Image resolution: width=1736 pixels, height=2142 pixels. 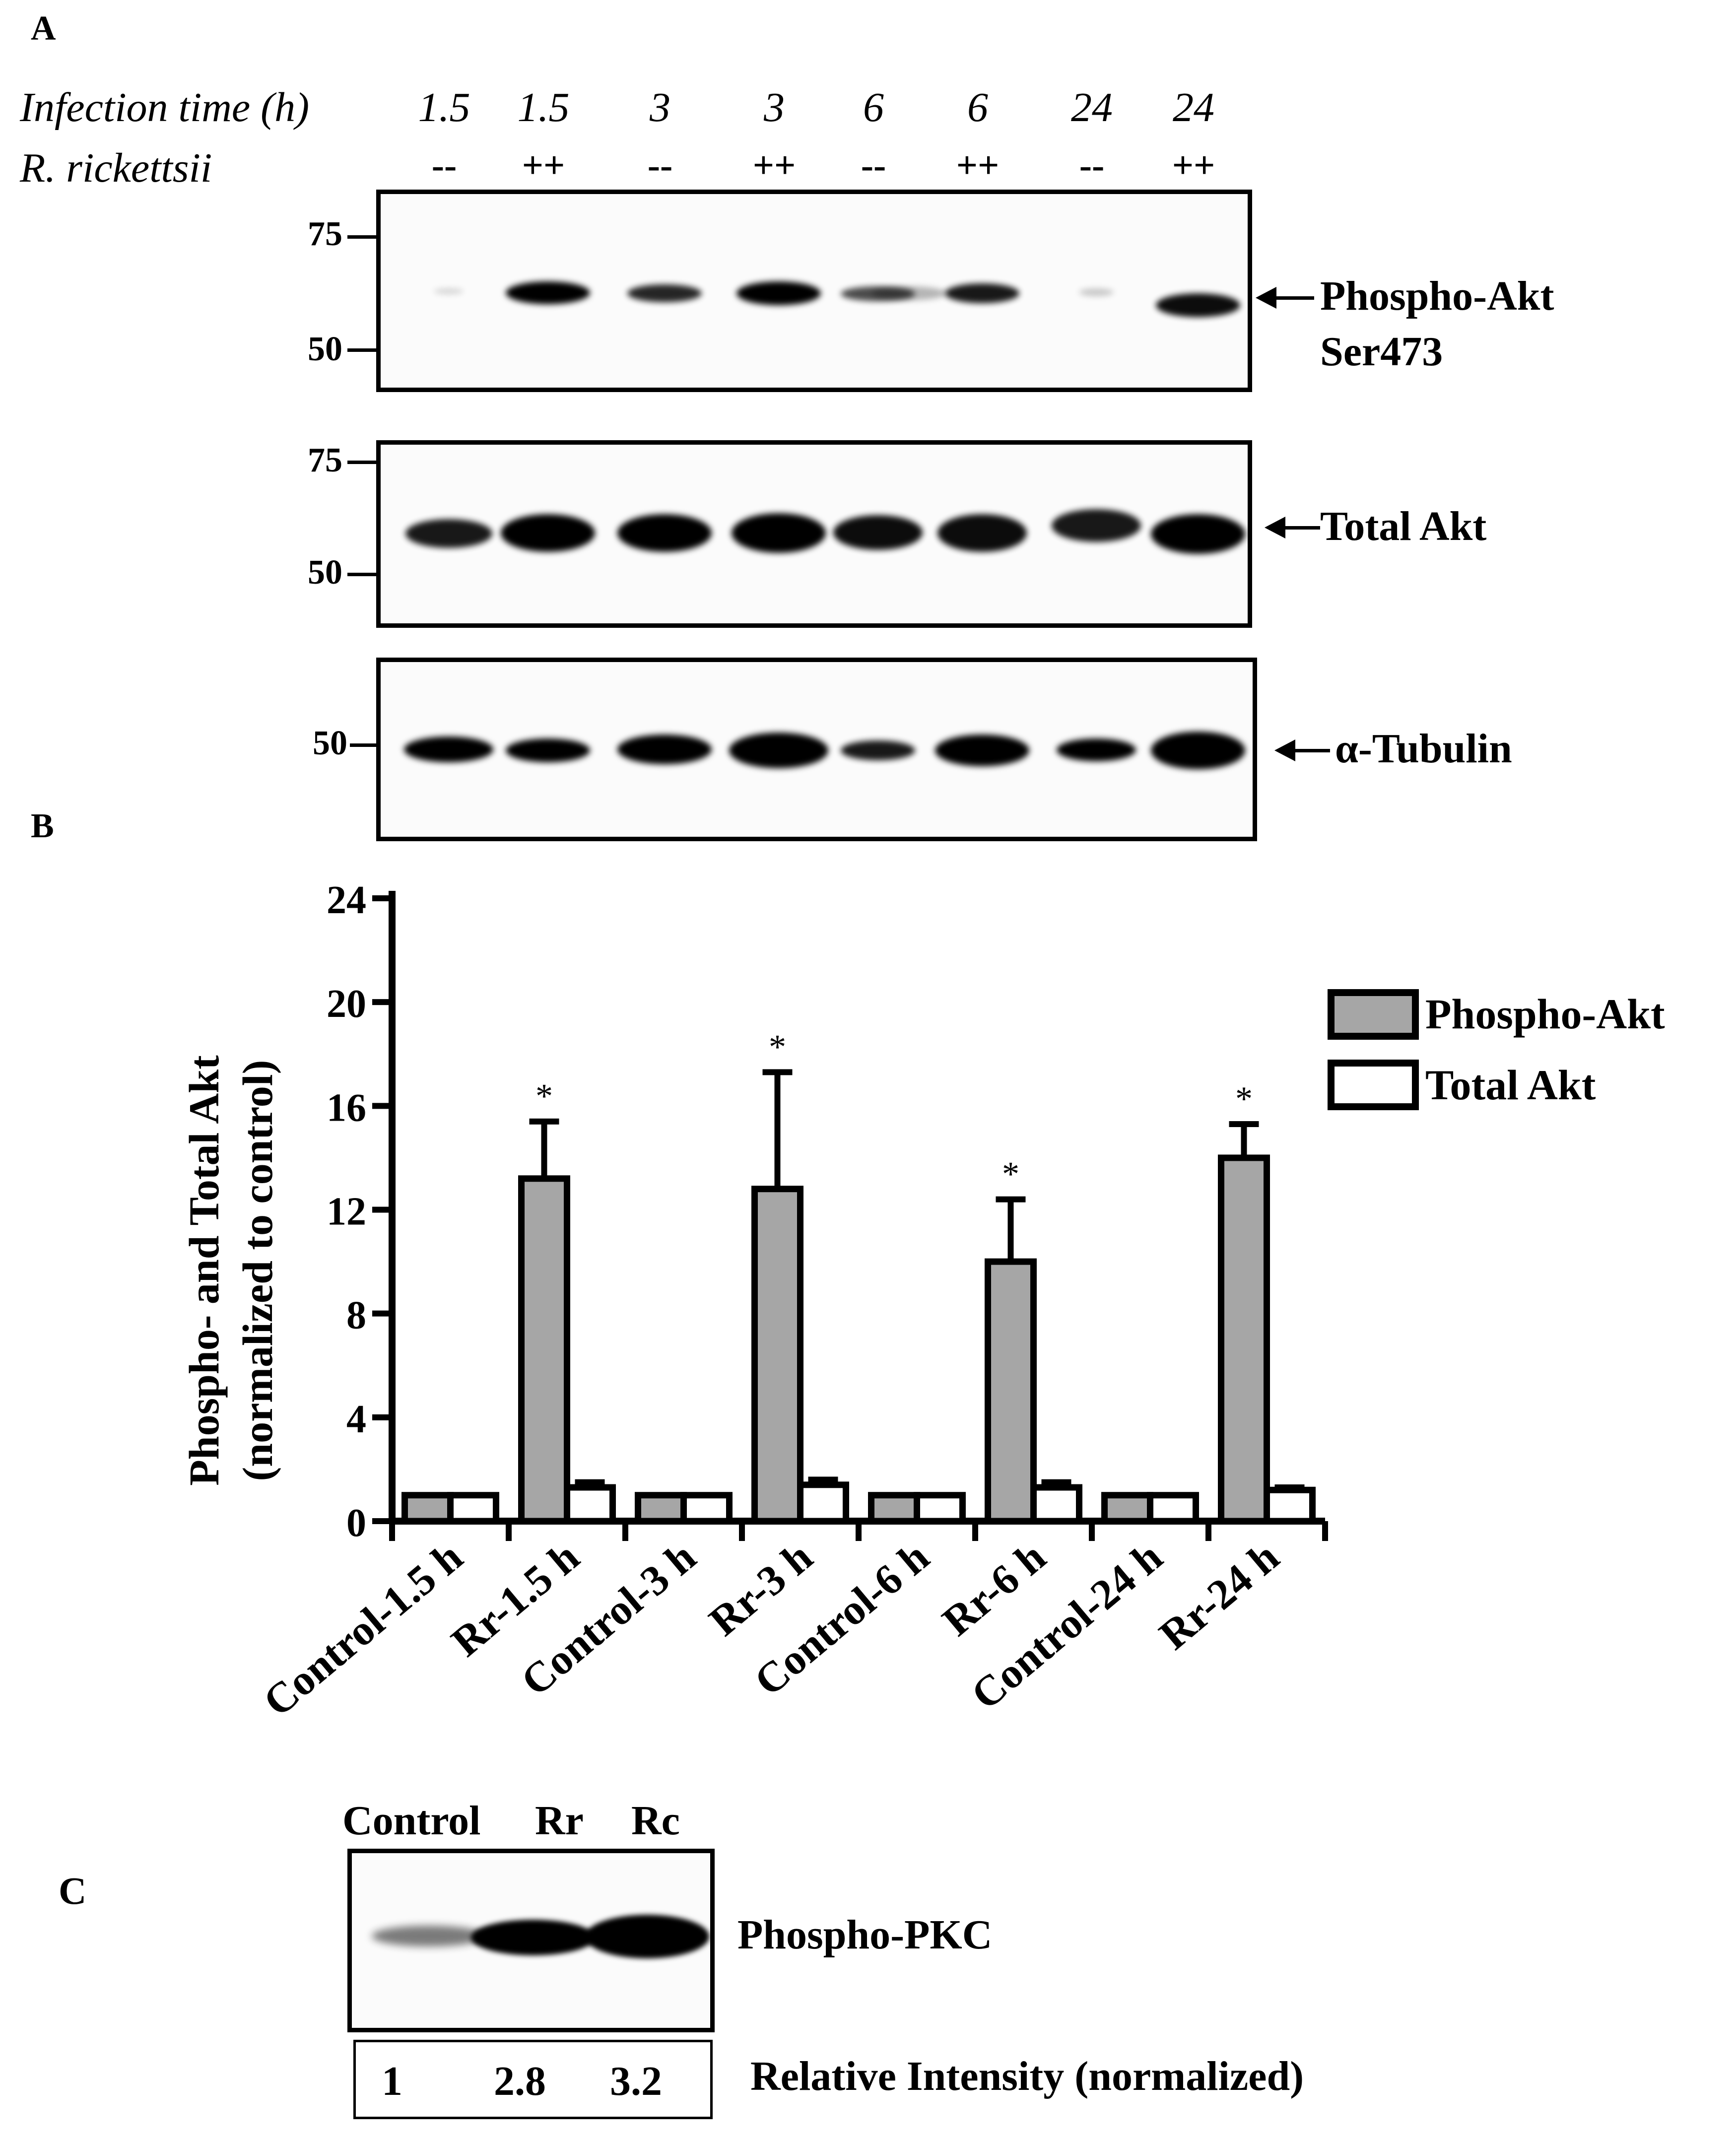 I want to click on rickettsii-label: R. rickettsii, so click(x=116, y=168).